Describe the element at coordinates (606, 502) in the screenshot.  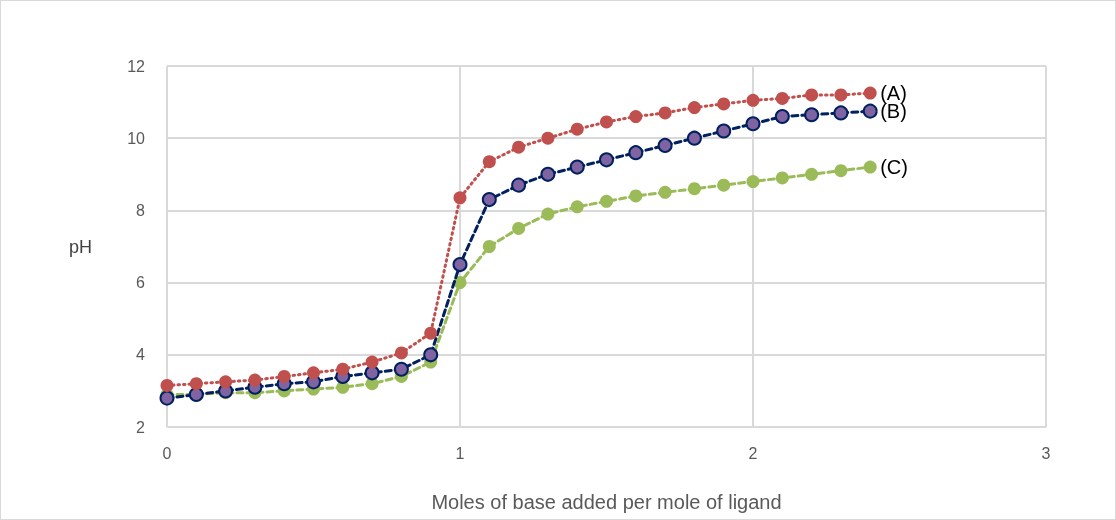
I see `x-axis-title: Moles of base added per mole of ligand` at that location.